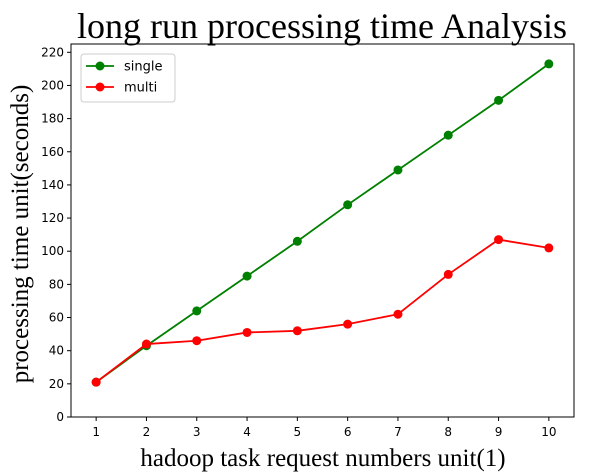  What do you see at coordinates (52, 119) in the screenshot?
I see `y-tick-label: 180` at bounding box center [52, 119].